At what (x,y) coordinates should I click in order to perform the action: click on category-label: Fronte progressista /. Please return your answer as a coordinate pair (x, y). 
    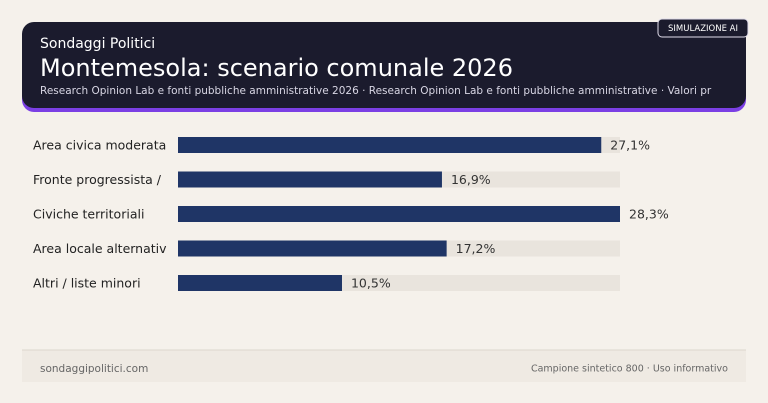
    Looking at the image, I should click on (97, 179).